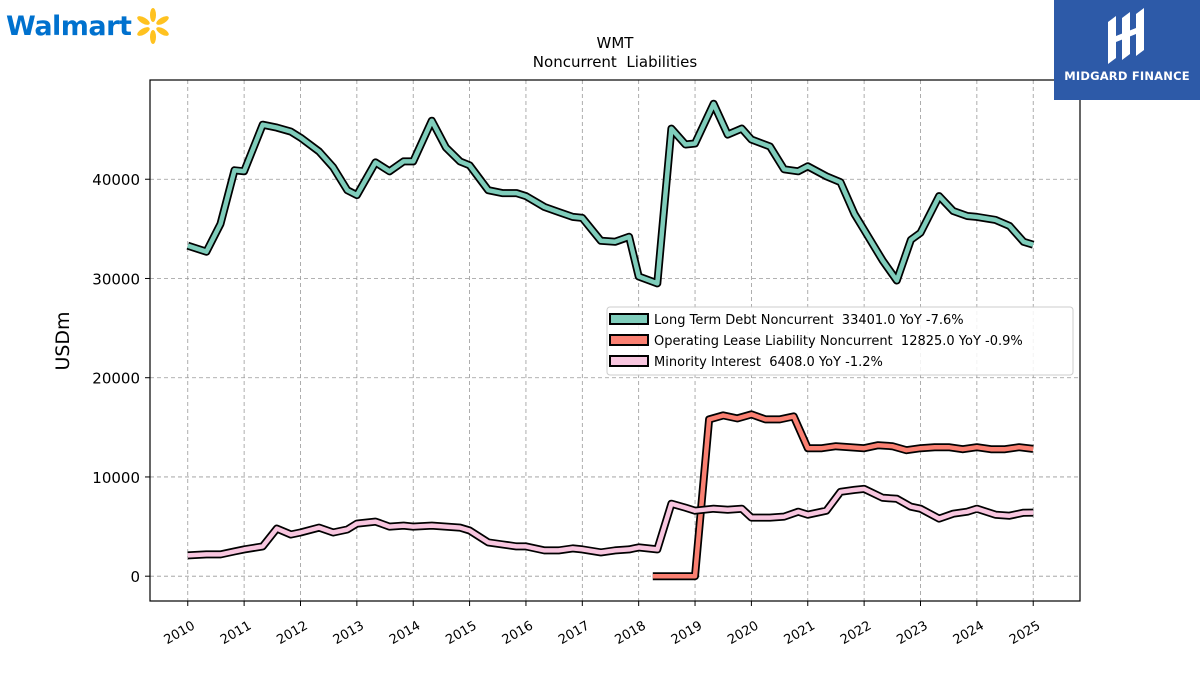  Describe the element at coordinates (615, 62) in the screenshot. I see `chart-subtitle: Noncurrent Liabilities` at that location.